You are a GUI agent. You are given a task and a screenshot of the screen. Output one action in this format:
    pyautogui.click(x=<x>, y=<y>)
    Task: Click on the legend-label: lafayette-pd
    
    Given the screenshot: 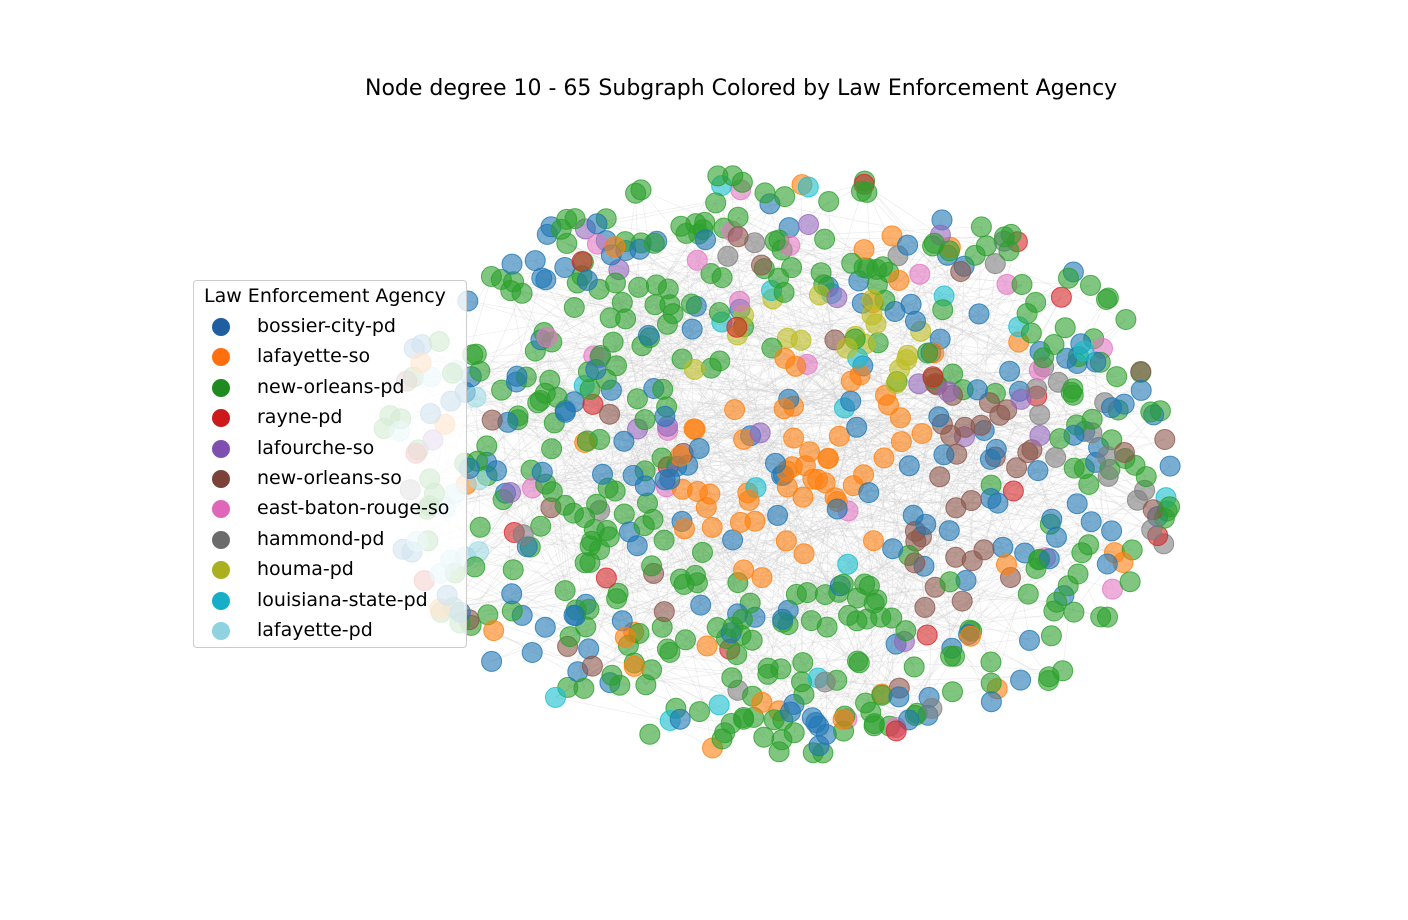 What is the action you would take?
    pyautogui.click(x=315, y=630)
    